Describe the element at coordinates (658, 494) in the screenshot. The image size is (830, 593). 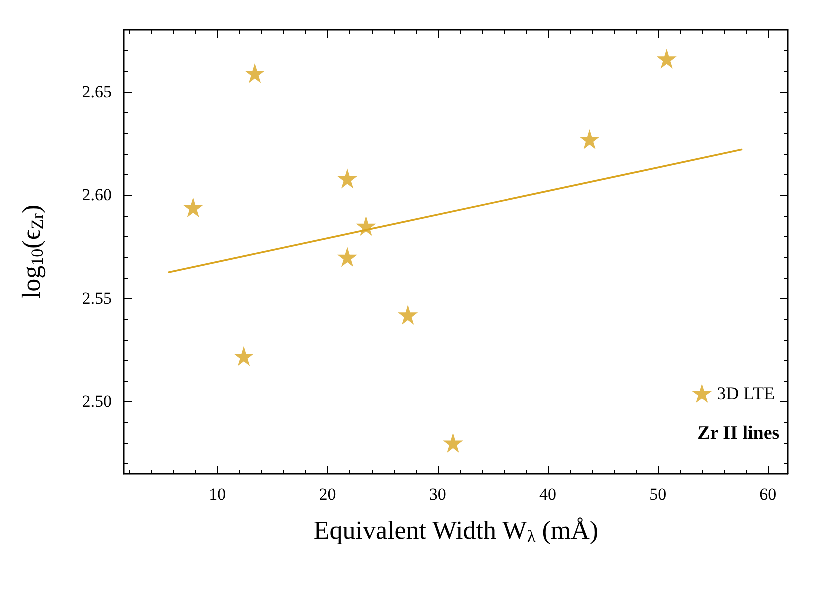
I see `x-tick-label: 50` at that location.